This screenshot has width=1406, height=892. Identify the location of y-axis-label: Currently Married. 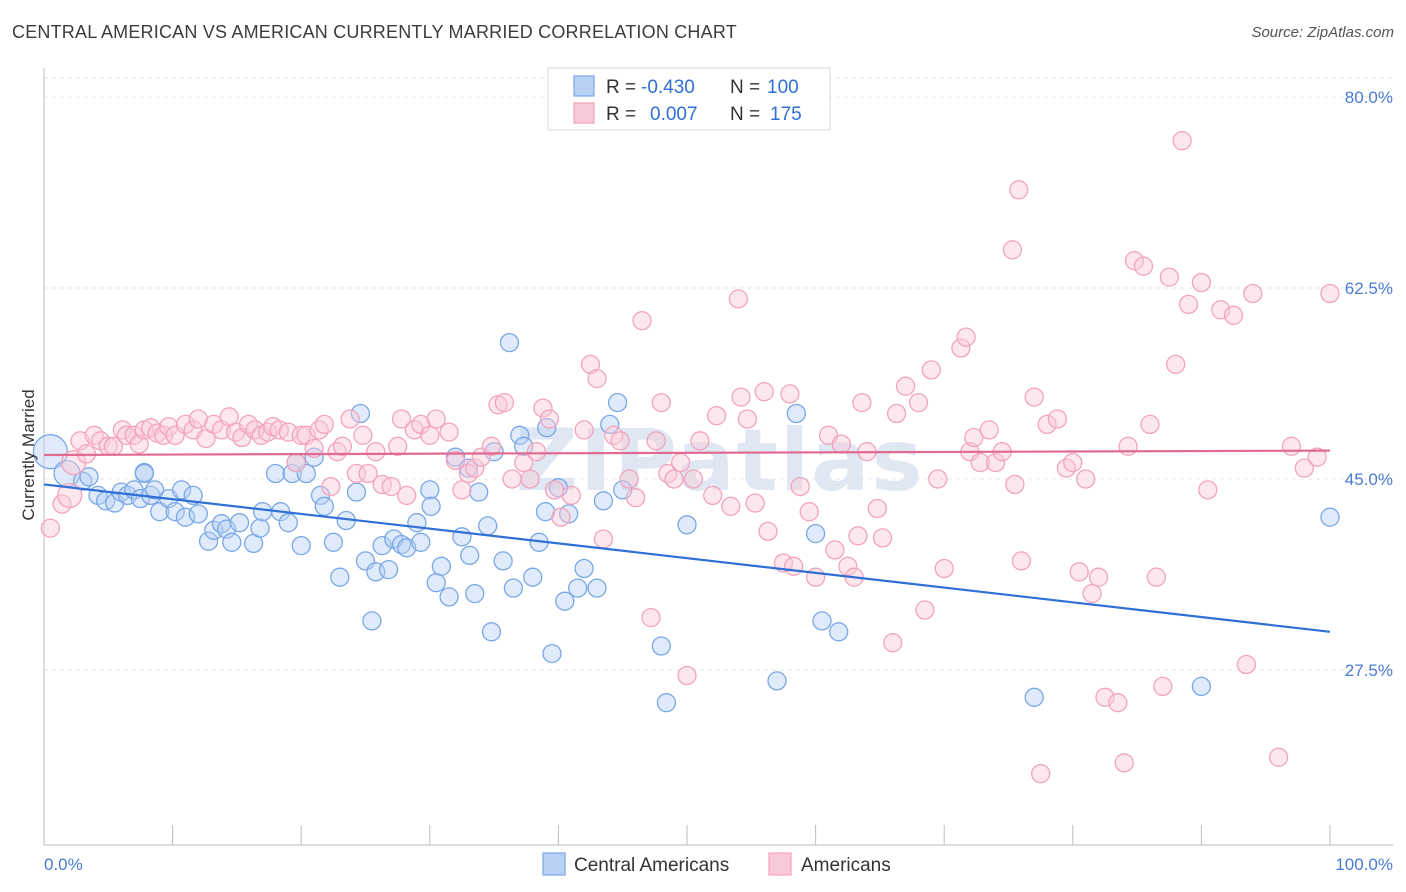
(28, 454).